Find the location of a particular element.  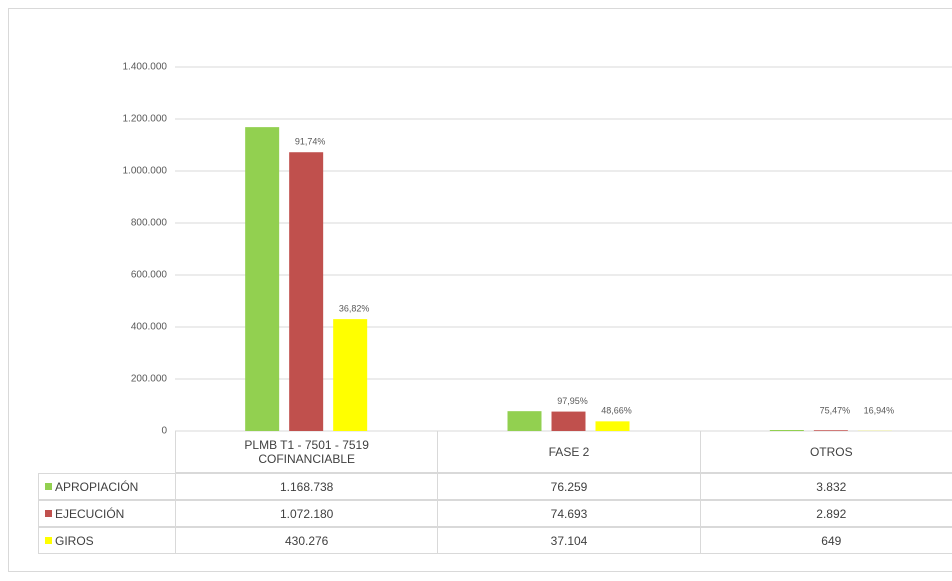

table-value: 1.168.738 is located at coordinates (307, 486).